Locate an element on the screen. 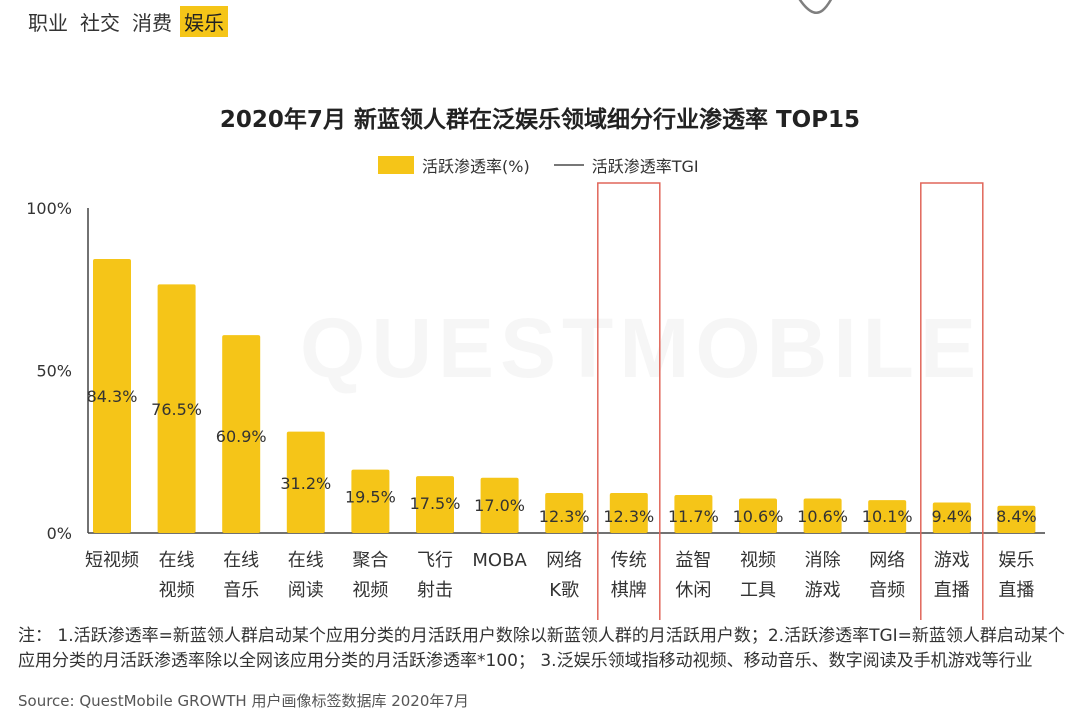  x-category-label: 消除 is located at coordinates (823, 560).